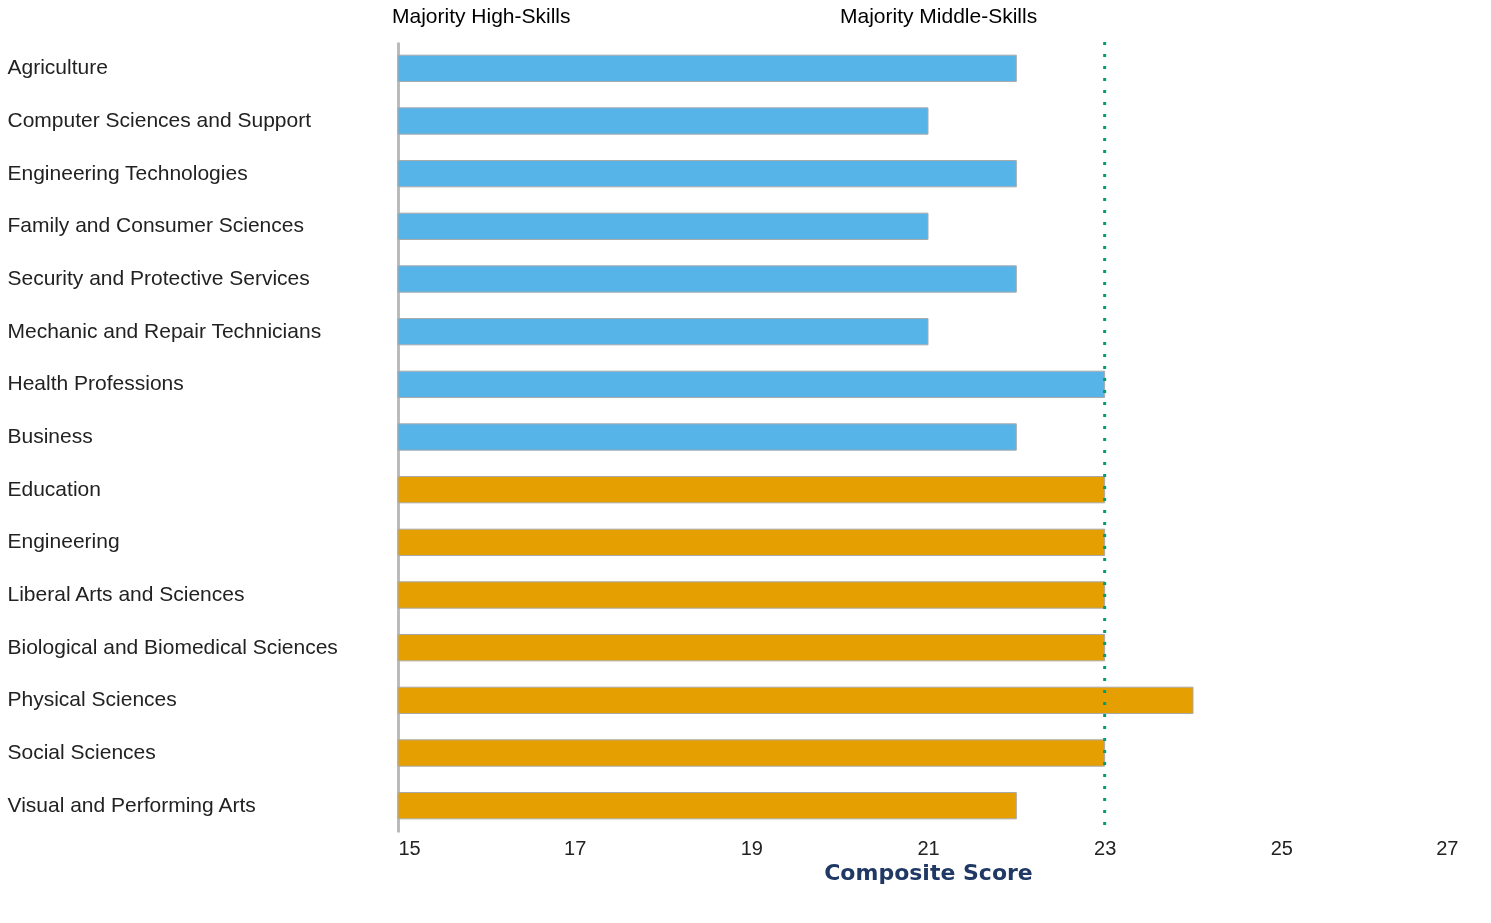  What do you see at coordinates (751, 847) in the screenshot?
I see `x-tick-label: 19` at bounding box center [751, 847].